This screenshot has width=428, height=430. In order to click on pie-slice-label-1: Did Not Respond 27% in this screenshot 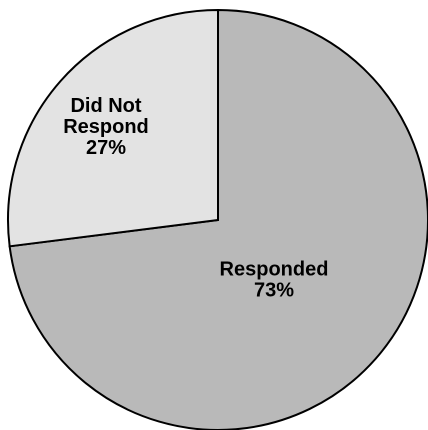, I will do `click(106, 127)`.